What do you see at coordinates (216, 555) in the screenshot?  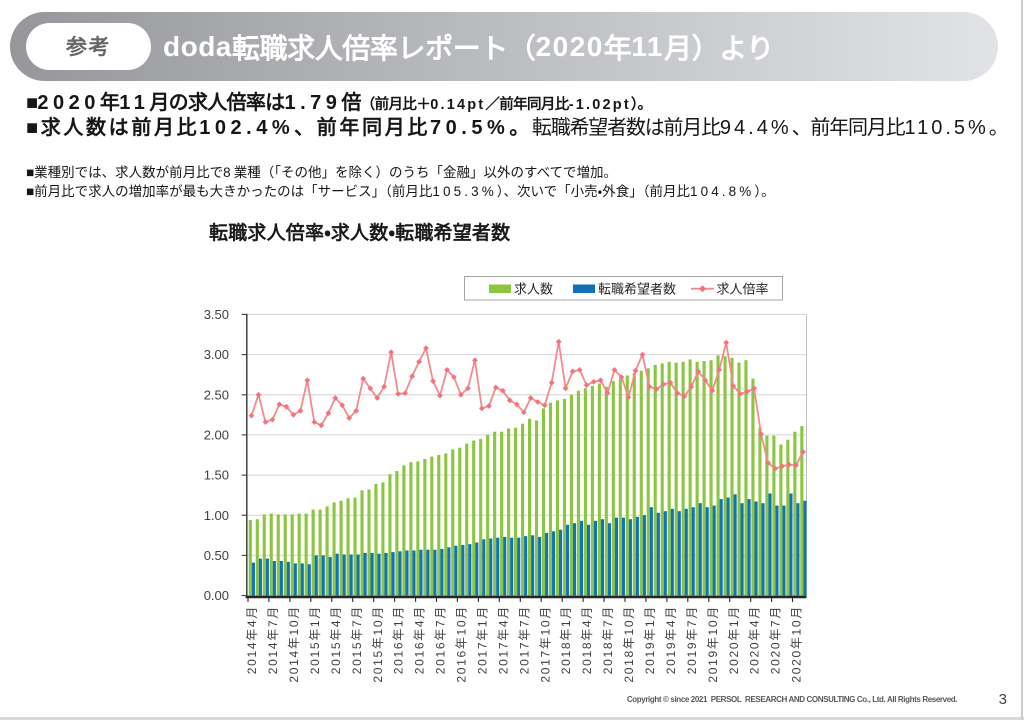 I see `svg-text: 0.50` at bounding box center [216, 555].